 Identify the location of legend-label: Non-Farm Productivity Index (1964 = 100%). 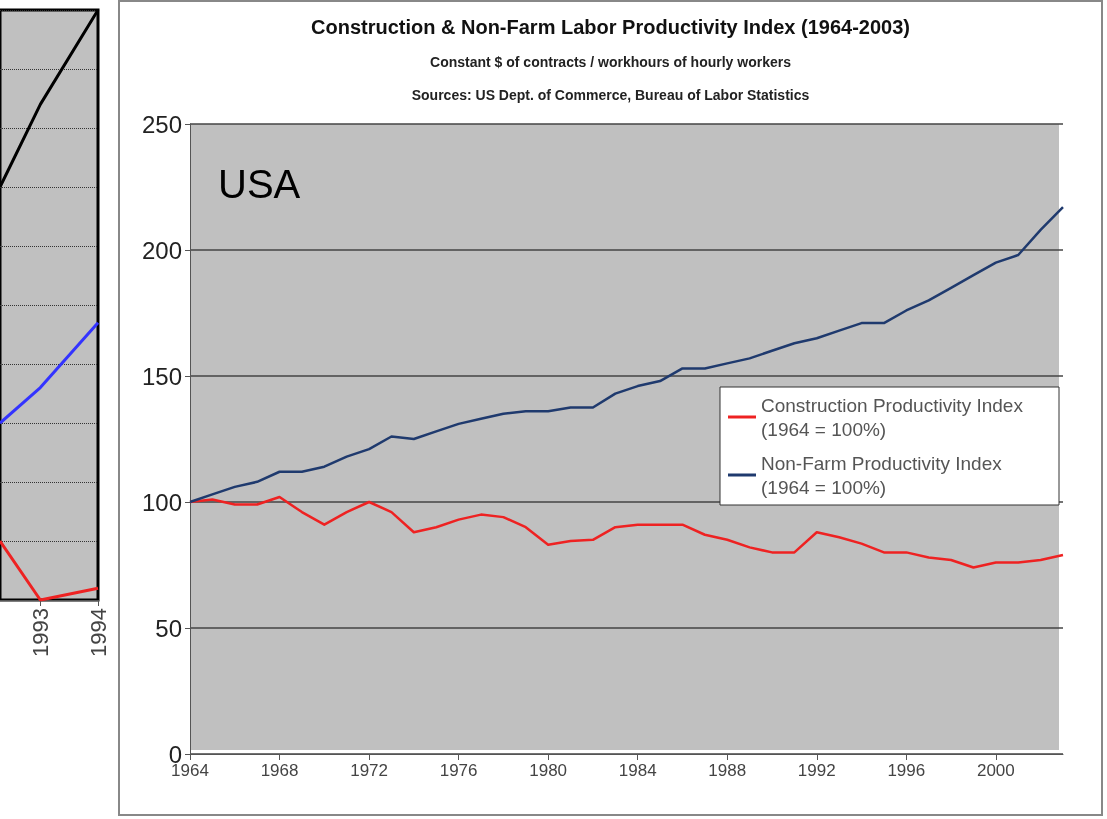
(884, 475).